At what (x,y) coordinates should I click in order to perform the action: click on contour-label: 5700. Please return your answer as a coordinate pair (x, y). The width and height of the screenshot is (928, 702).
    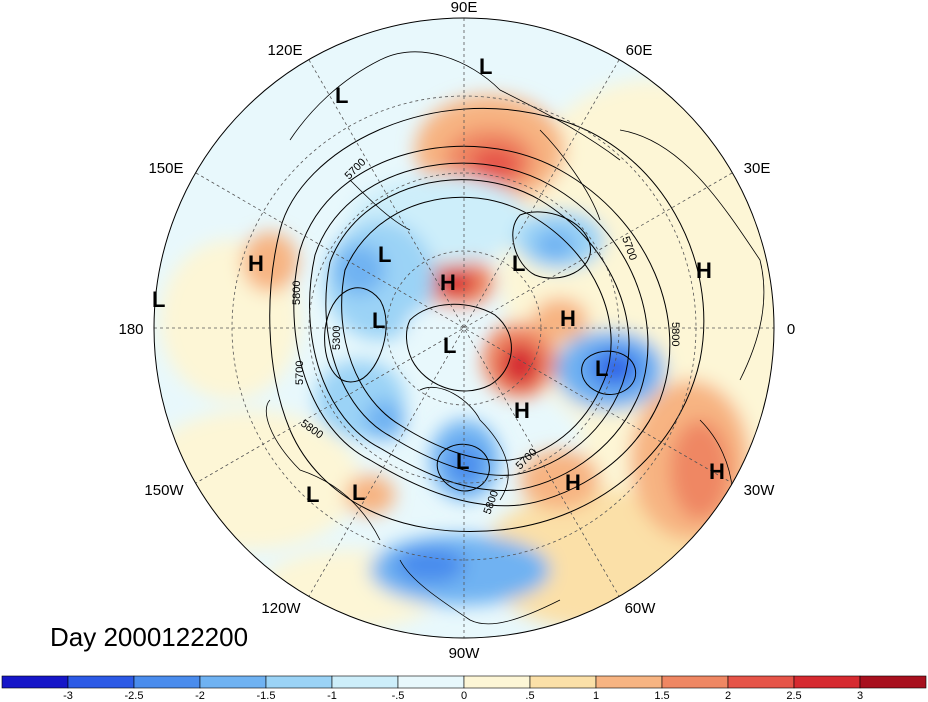
    Looking at the image, I should click on (300, 373).